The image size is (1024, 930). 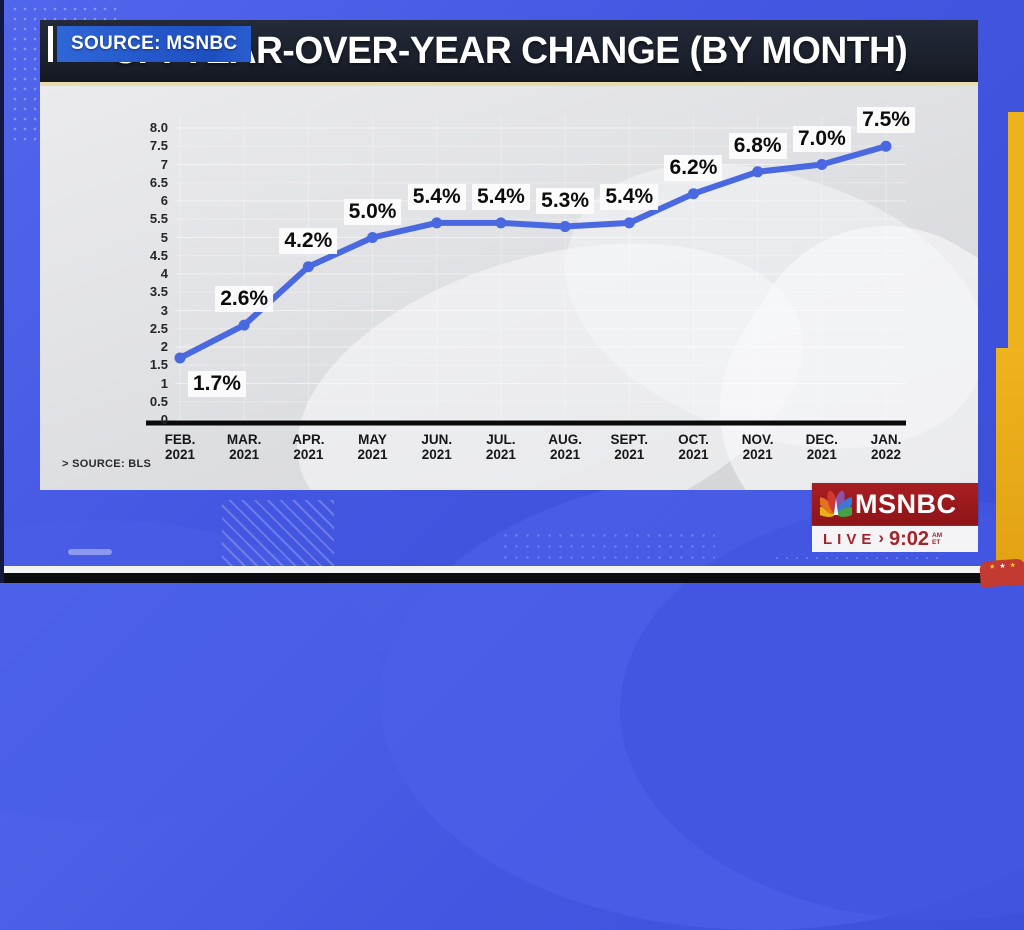 I want to click on y-tick-label: 5.5, so click(x=158, y=219).